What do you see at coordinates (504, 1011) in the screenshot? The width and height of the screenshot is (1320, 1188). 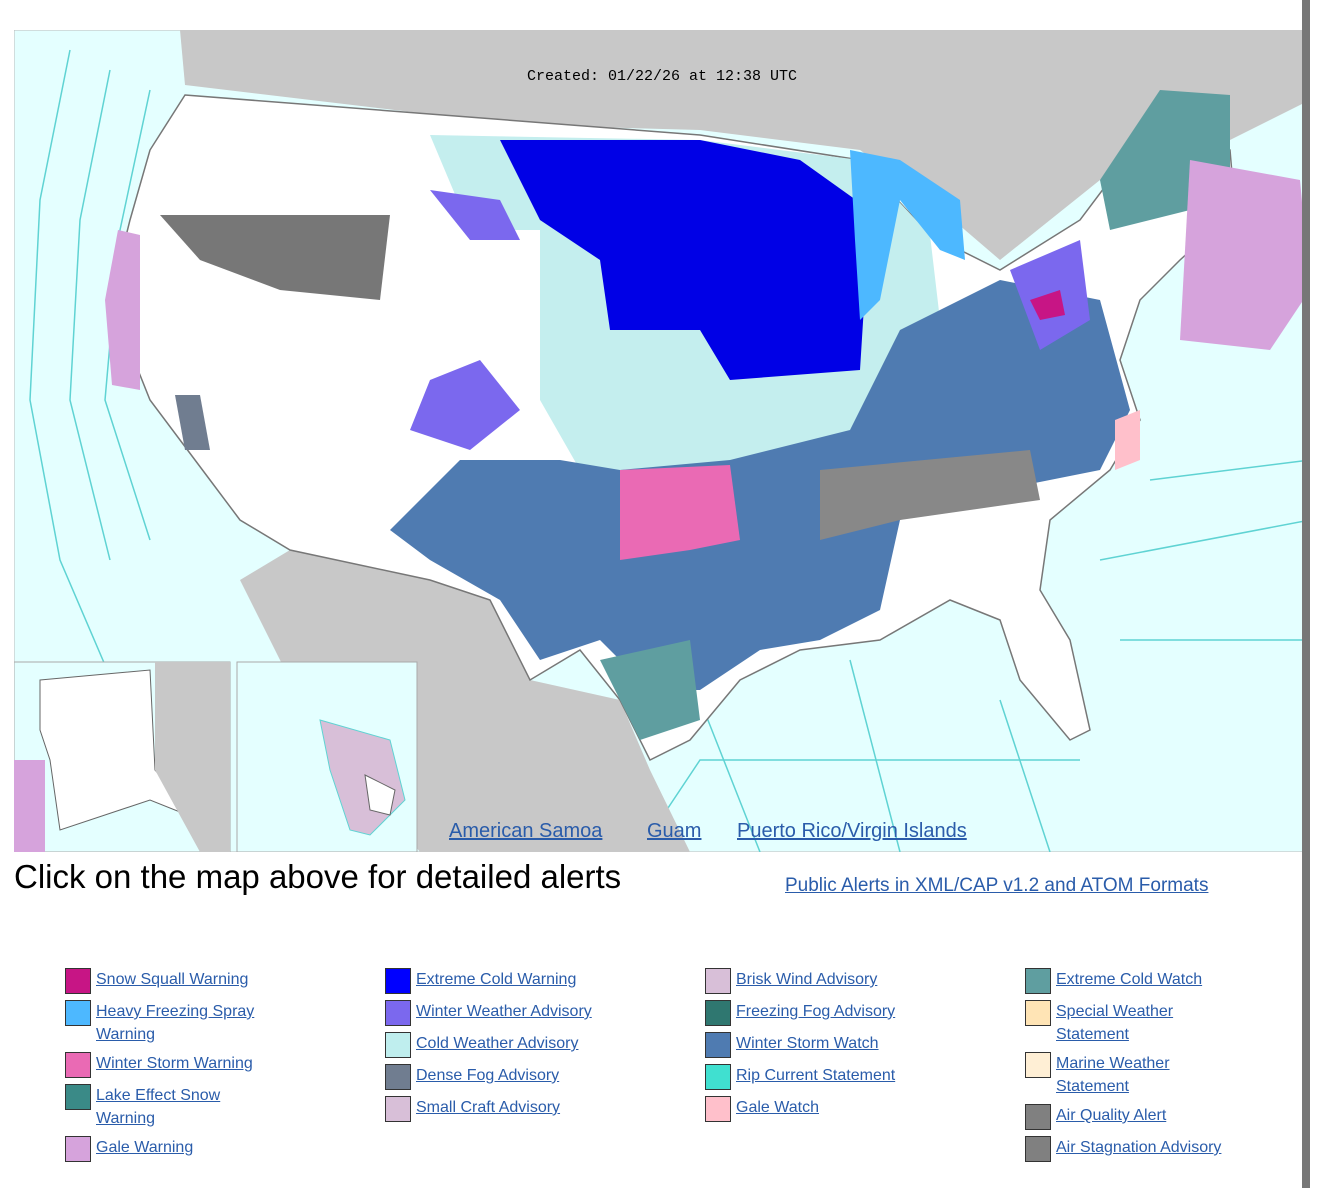 I see `legend-label: Winter Weather Advisory` at bounding box center [504, 1011].